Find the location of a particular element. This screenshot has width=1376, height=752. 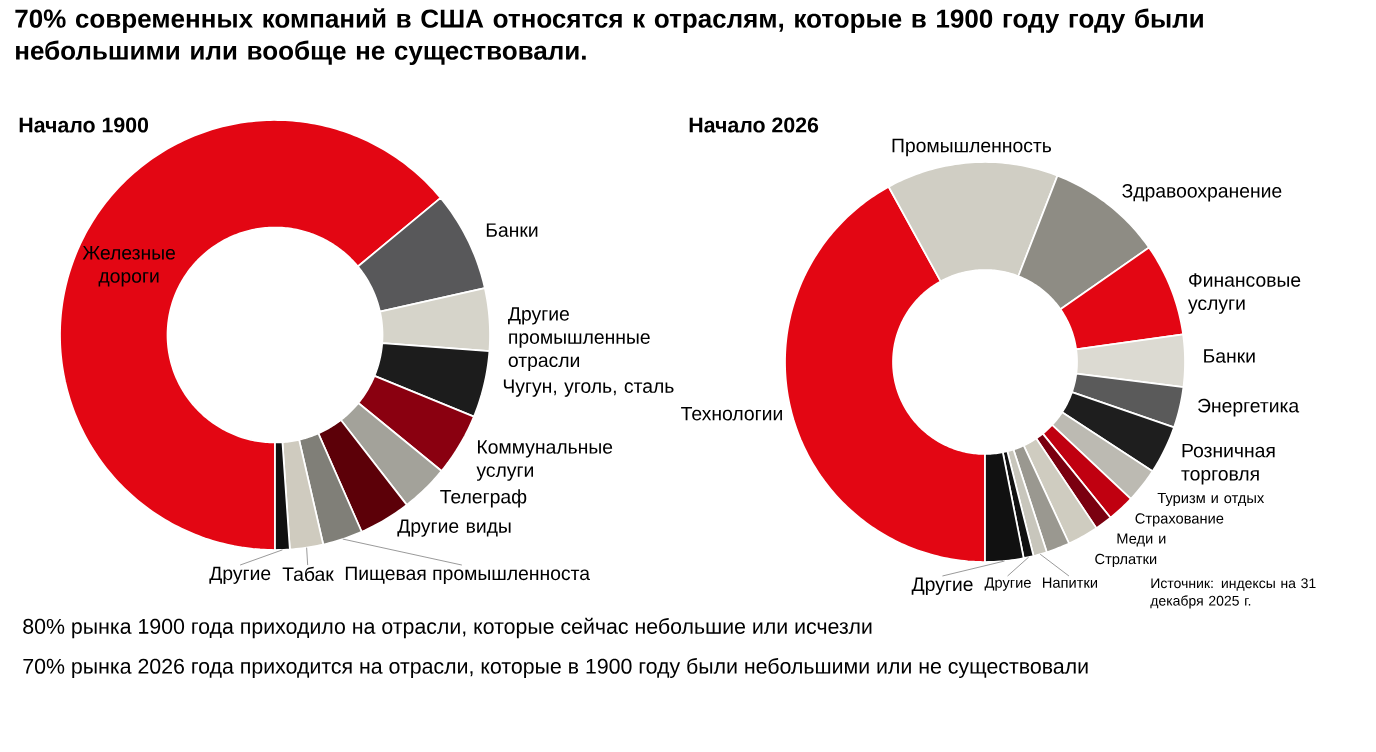

chart-subtitle: Начало 1900 is located at coordinates (84, 125).